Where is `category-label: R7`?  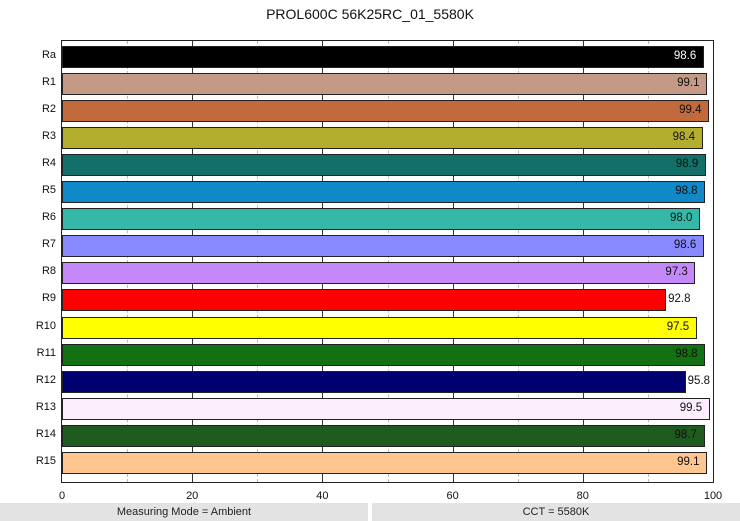
category-label: R7 is located at coordinates (48, 244).